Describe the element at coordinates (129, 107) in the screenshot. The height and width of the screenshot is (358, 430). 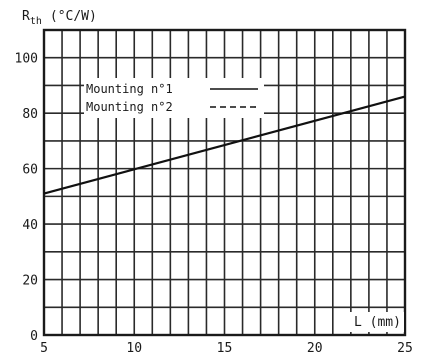
I see `legend-label-mounting-2: Mounting n°2` at that location.